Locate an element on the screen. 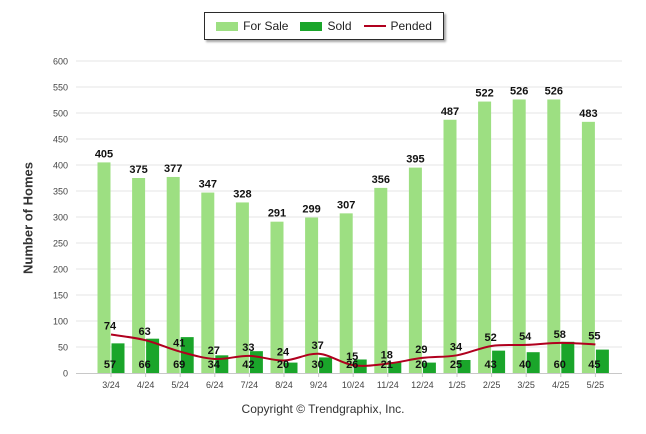  pended-line is located at coordinates (353, 350).